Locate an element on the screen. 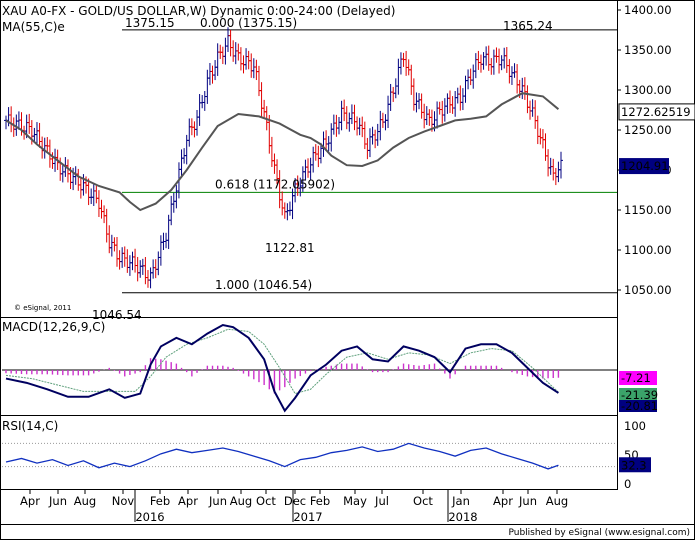 This screenshot has height=540, width=695. low-1122-label: 1122.81 is located at coordinates (290, 248).